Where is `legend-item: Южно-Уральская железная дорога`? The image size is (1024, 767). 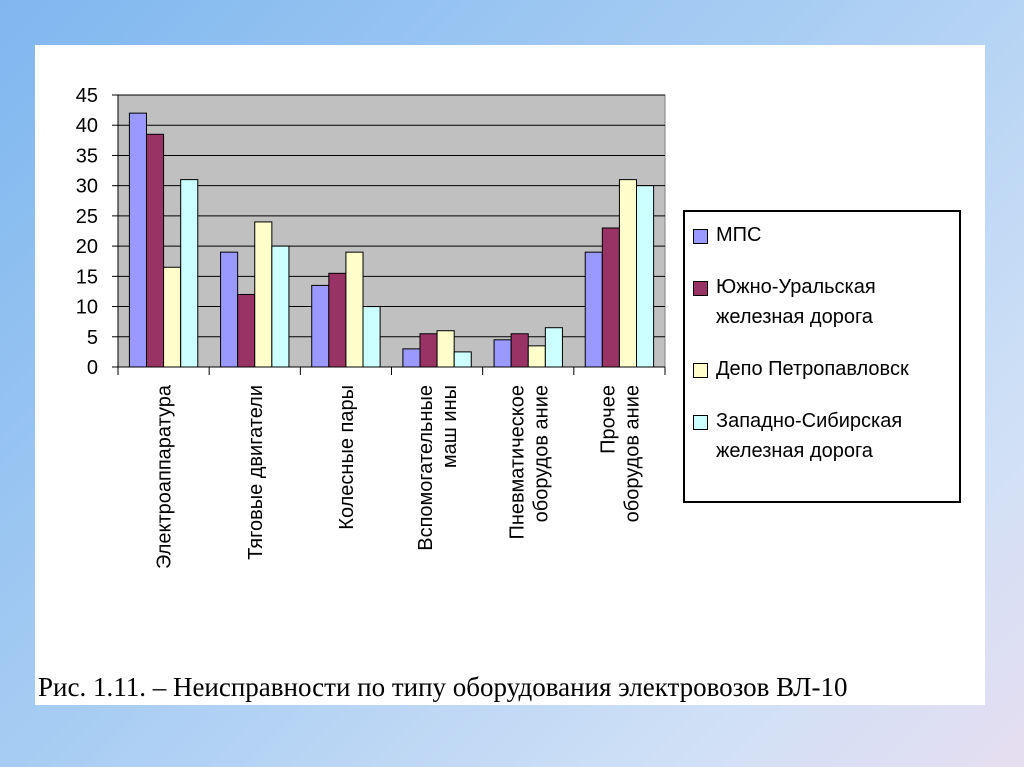
legend-item: Южно-Уральская железная дорога is located at coordinates (824, 302).